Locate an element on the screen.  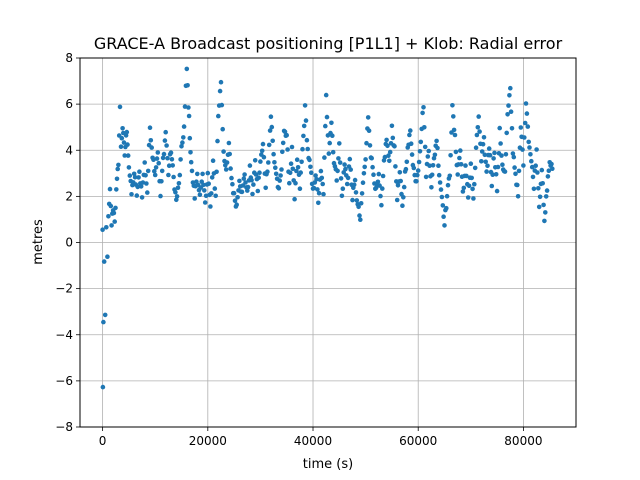
y-tick-label: 6 is located at coordinates (69, 104).